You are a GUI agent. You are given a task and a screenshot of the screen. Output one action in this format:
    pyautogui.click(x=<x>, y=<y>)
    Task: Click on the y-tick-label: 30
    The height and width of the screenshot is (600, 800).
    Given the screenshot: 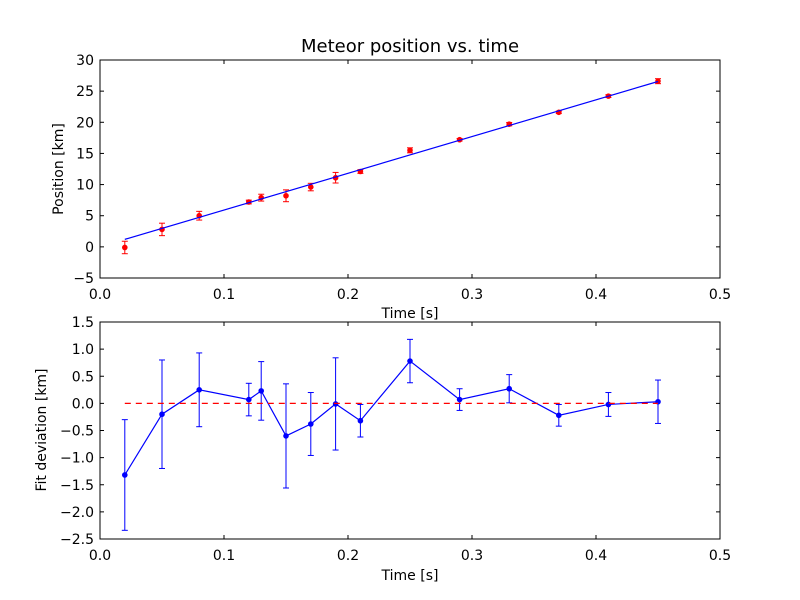 What is the action you would take?
    pyautogui.click(x=85, y=61)
    